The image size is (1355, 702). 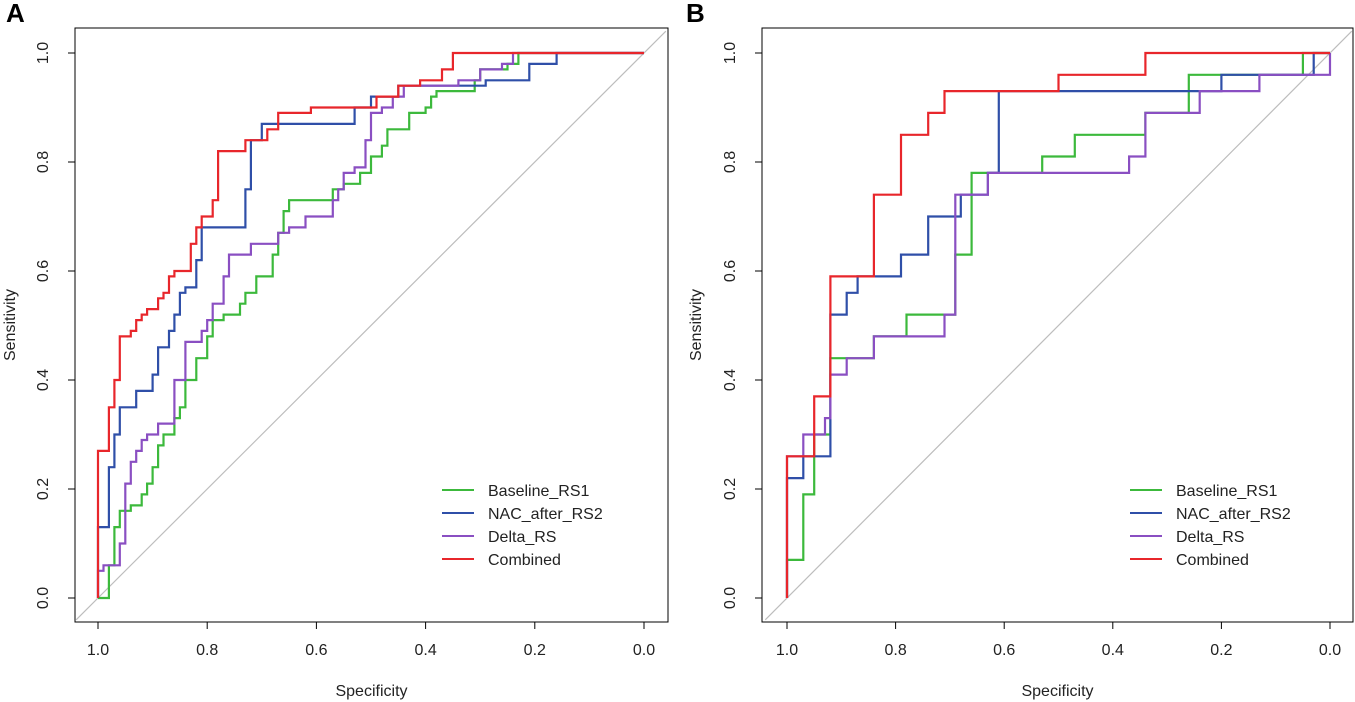 What do you see at coordinates (545, 514) in the screenshot?
I see `chart-a-legend-label-nac-after-rs2: NAC_after_RS2` at bounding box center [545, 514].